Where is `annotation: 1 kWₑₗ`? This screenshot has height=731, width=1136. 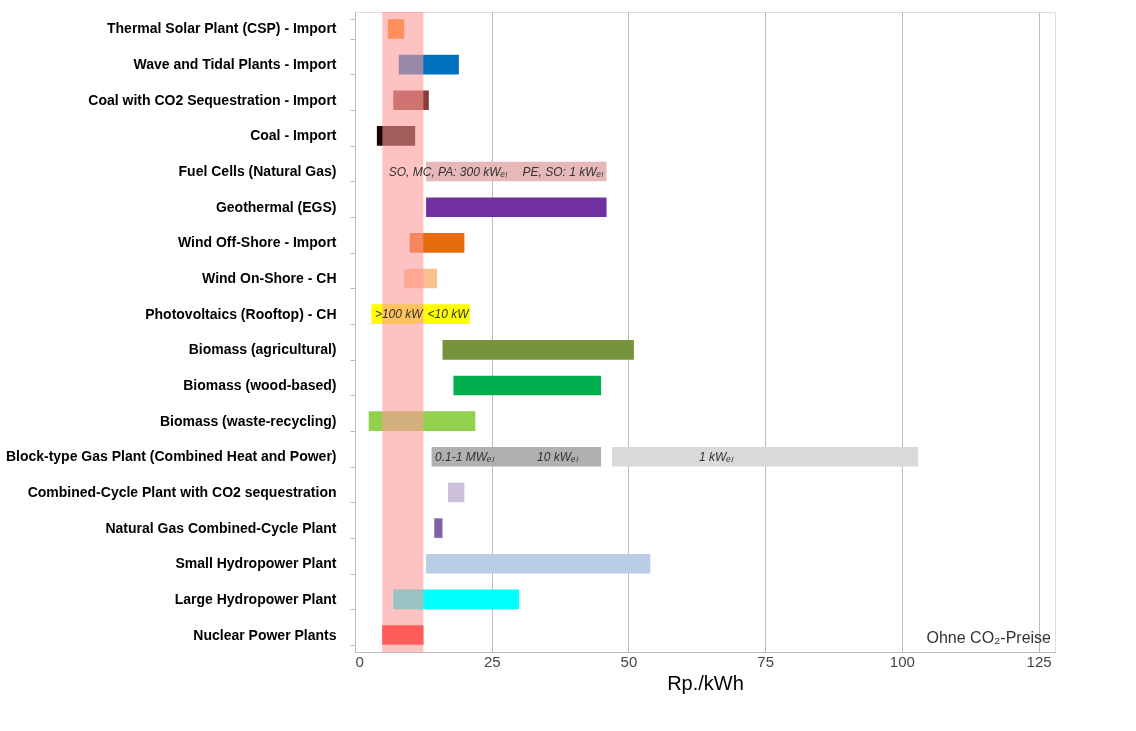 annotation: 1 kWₑₗ is located at coordinates (716, 456).